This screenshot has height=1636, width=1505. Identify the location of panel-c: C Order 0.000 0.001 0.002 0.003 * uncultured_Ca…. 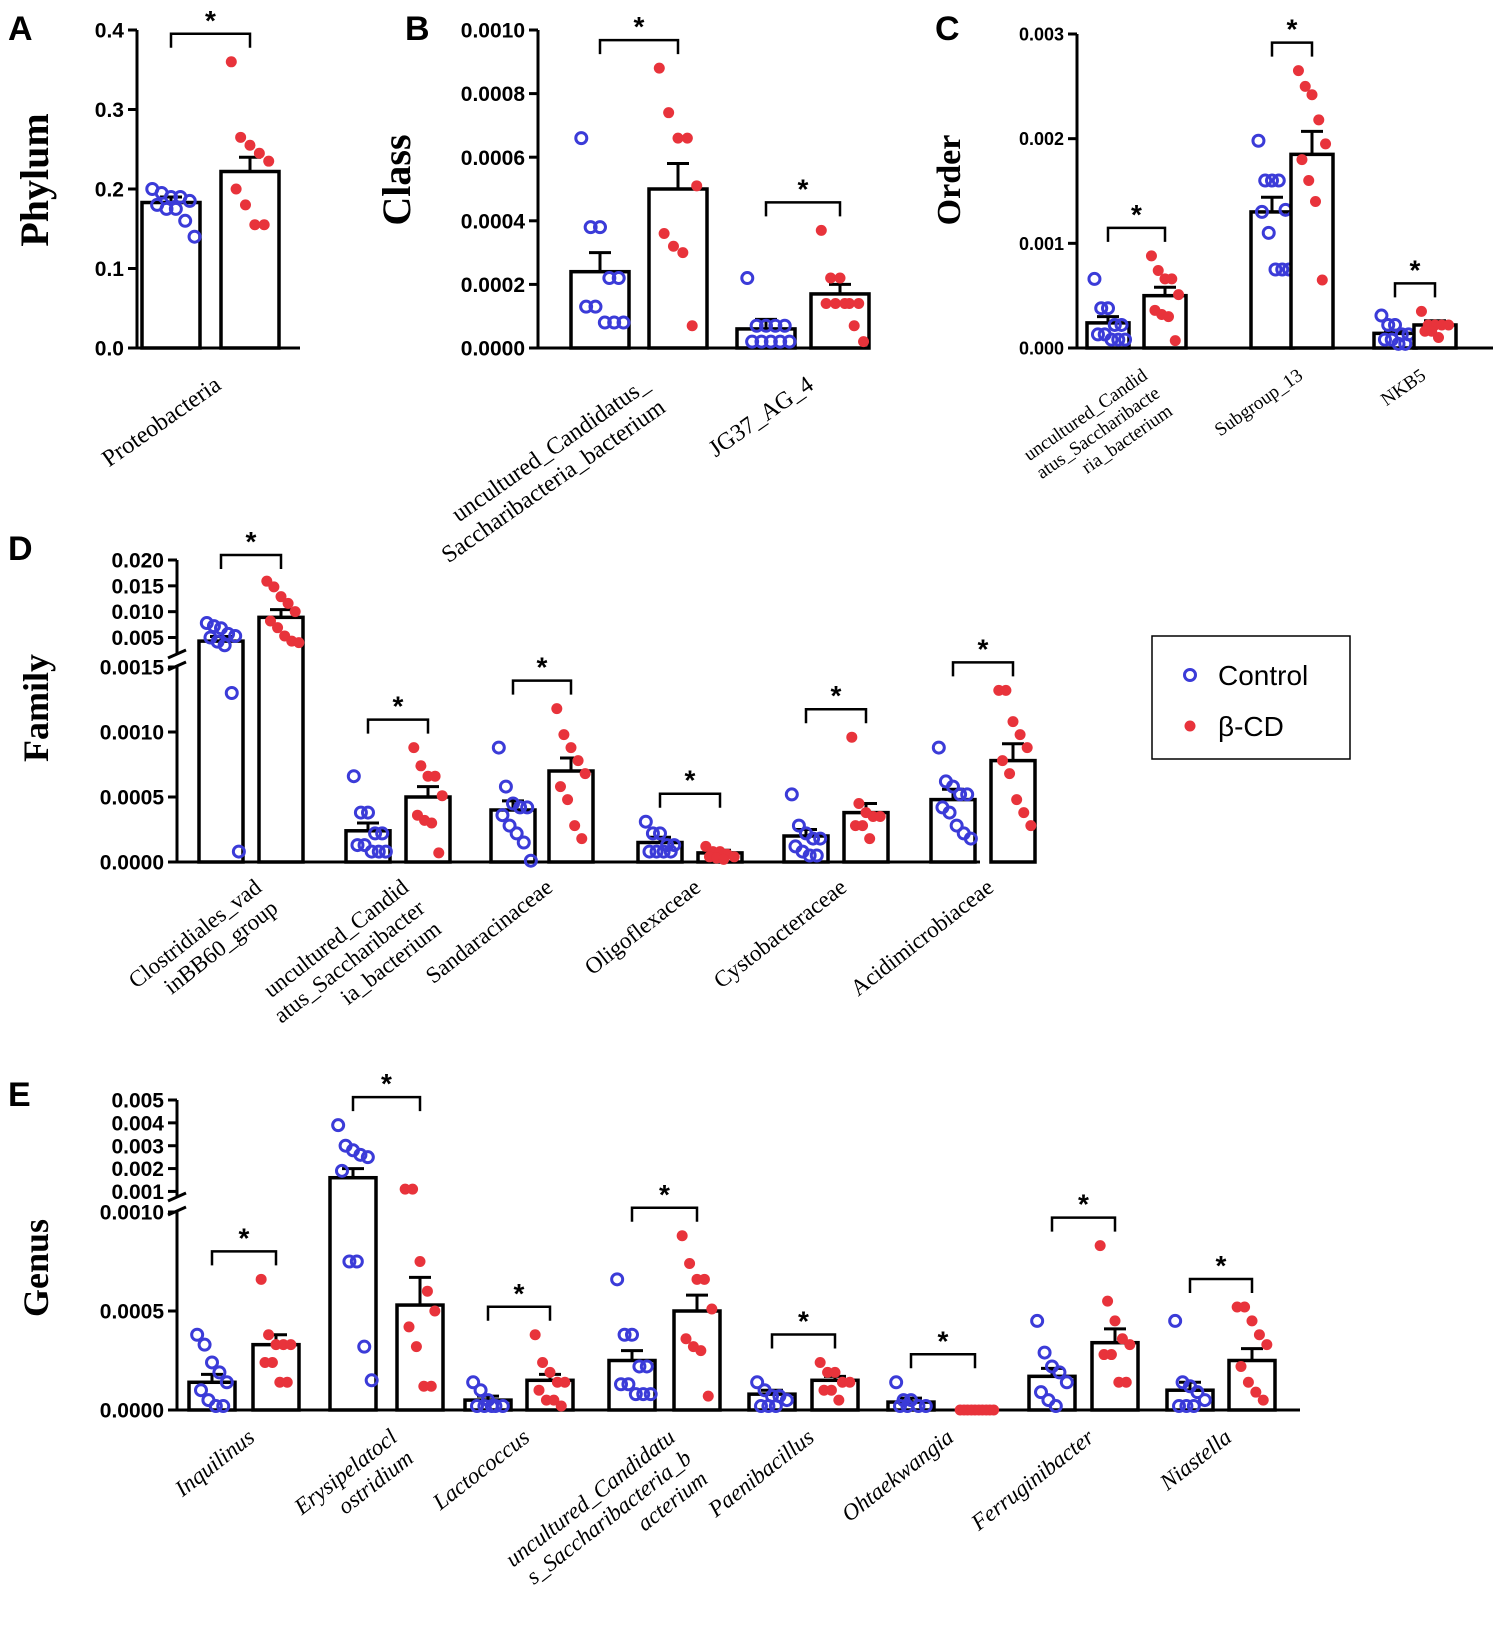
(1212, 256).